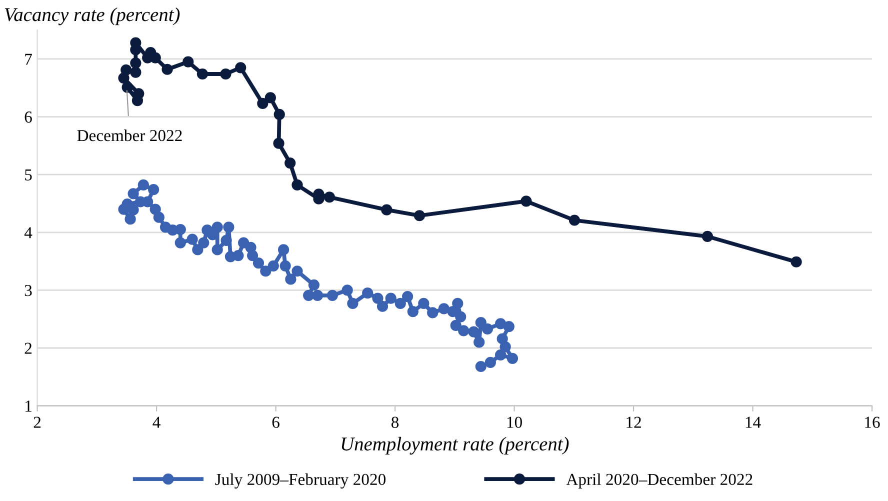 This screenshot has width=888, height=501. Describe the element at coordinates (514, 422) in the screenshot. I see `x-tick-label: 10` at that location.